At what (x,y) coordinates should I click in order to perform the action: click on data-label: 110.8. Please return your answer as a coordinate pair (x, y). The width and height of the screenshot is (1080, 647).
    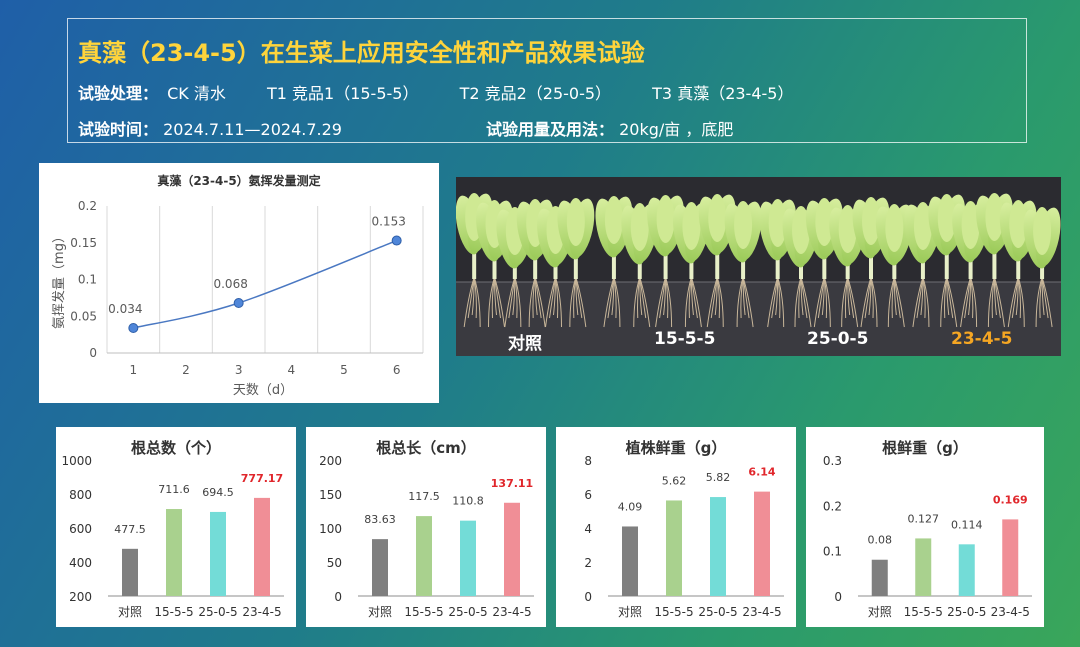
    Looking at the image, I should click on (468, 501).